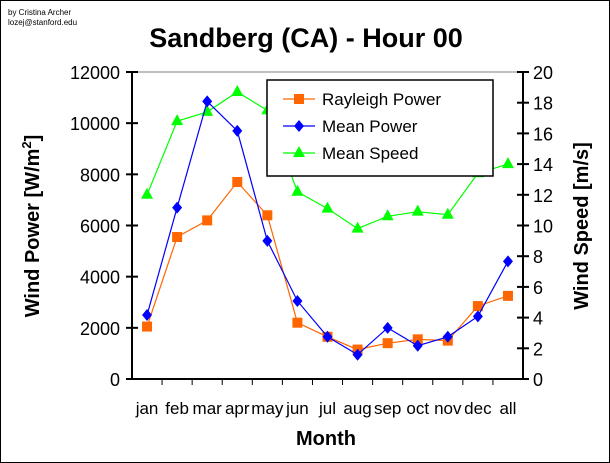 Image resolution: width=610 pixels, height=463 pixels. What do you see at coordinates (100, 227) in the screenshot?
I see `y-tick-label: 6000` at bounding box center [100, 227].